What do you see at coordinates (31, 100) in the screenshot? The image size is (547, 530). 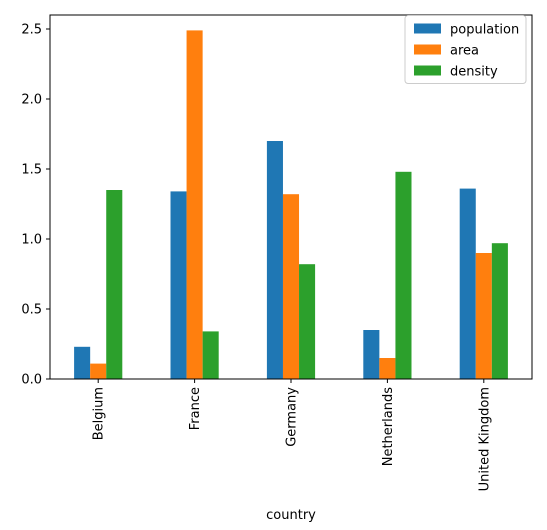 I see `y-tick-label: 2.0` at bounding box center [31, 100].